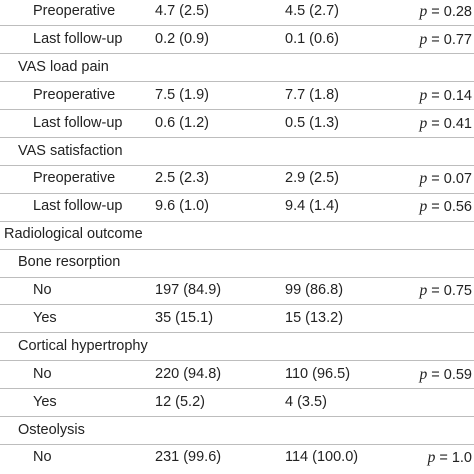  Describe the element at coordinates (237, 152) in the screenshot. I see `table-row: VAS satisfaction` at that location.